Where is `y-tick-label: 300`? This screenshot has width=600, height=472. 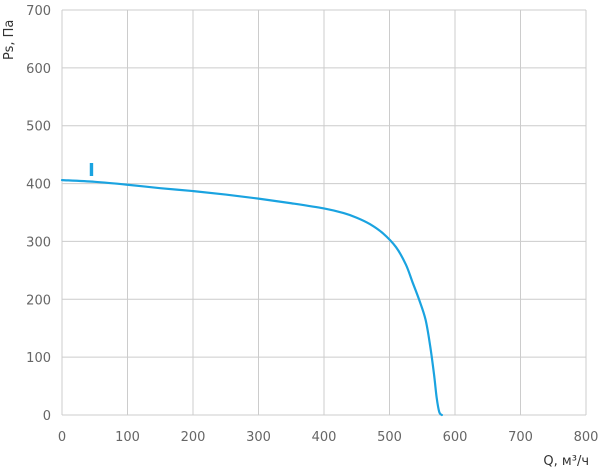
y-tick-label: 300 is located at coordinates (38, 242).